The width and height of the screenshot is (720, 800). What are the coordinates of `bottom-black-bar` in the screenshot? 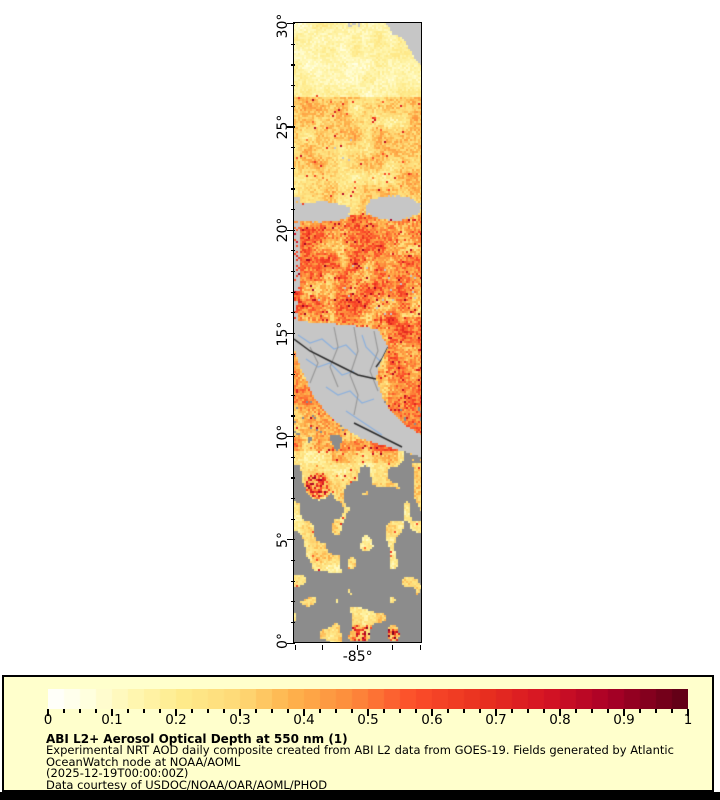 It's located at (360, 796).